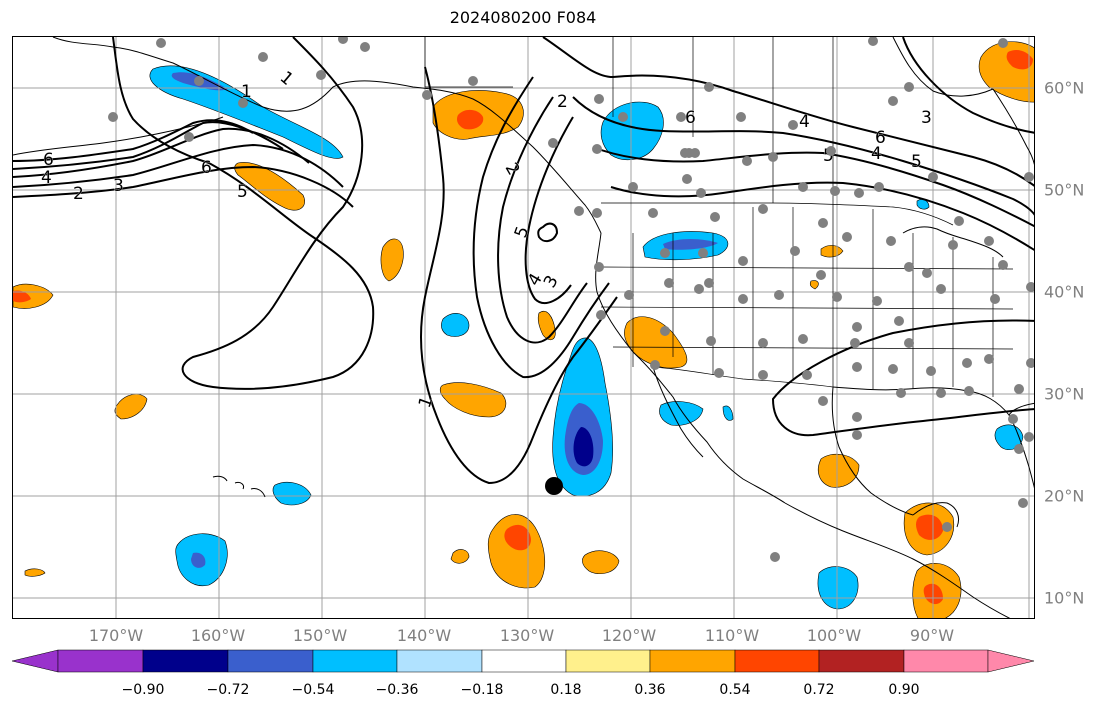 Image resolution: width=1105 pixels, height=712 pixels. I want to click on contour-label: 2, so click(562, 102).